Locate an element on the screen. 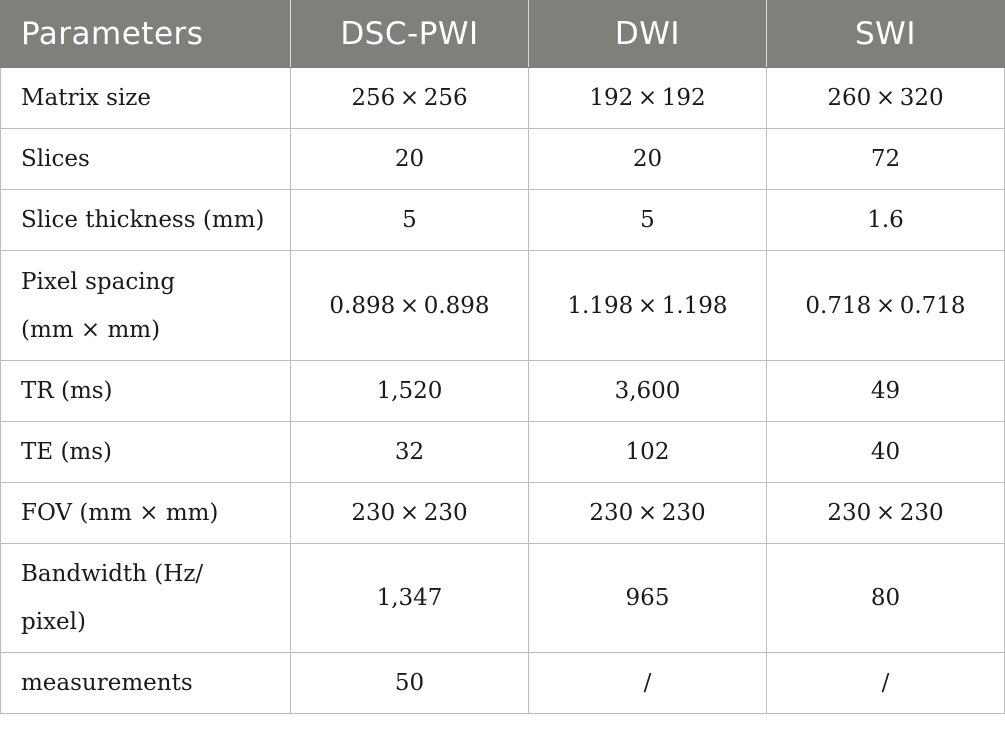  cell-swi: 80 is located at coordinates (885, 598).